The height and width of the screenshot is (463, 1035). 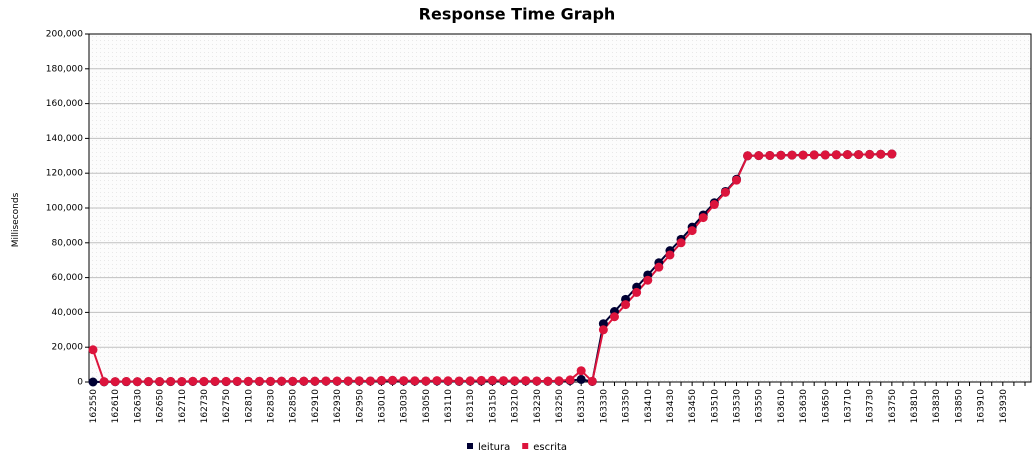 I want to click on x-tick-label: 163350, so click(x=627, y=406).